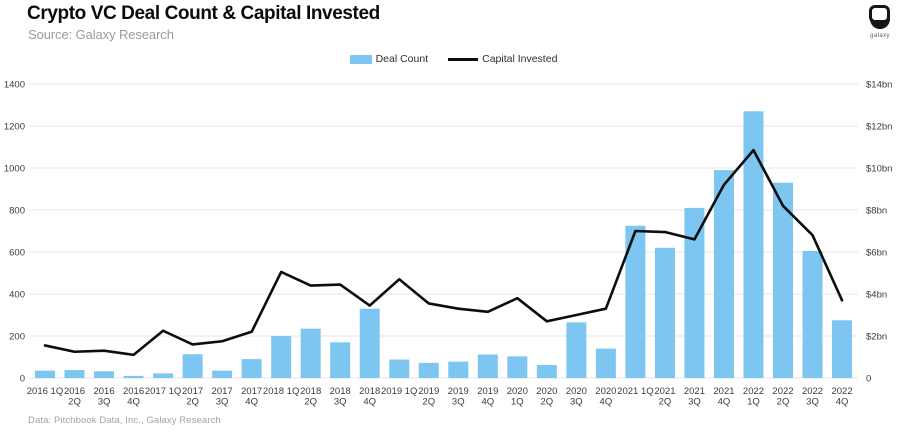  Describe the element at coordinates (163, 375) in the screenshot. I see `bar-2017-1Q` at that location.